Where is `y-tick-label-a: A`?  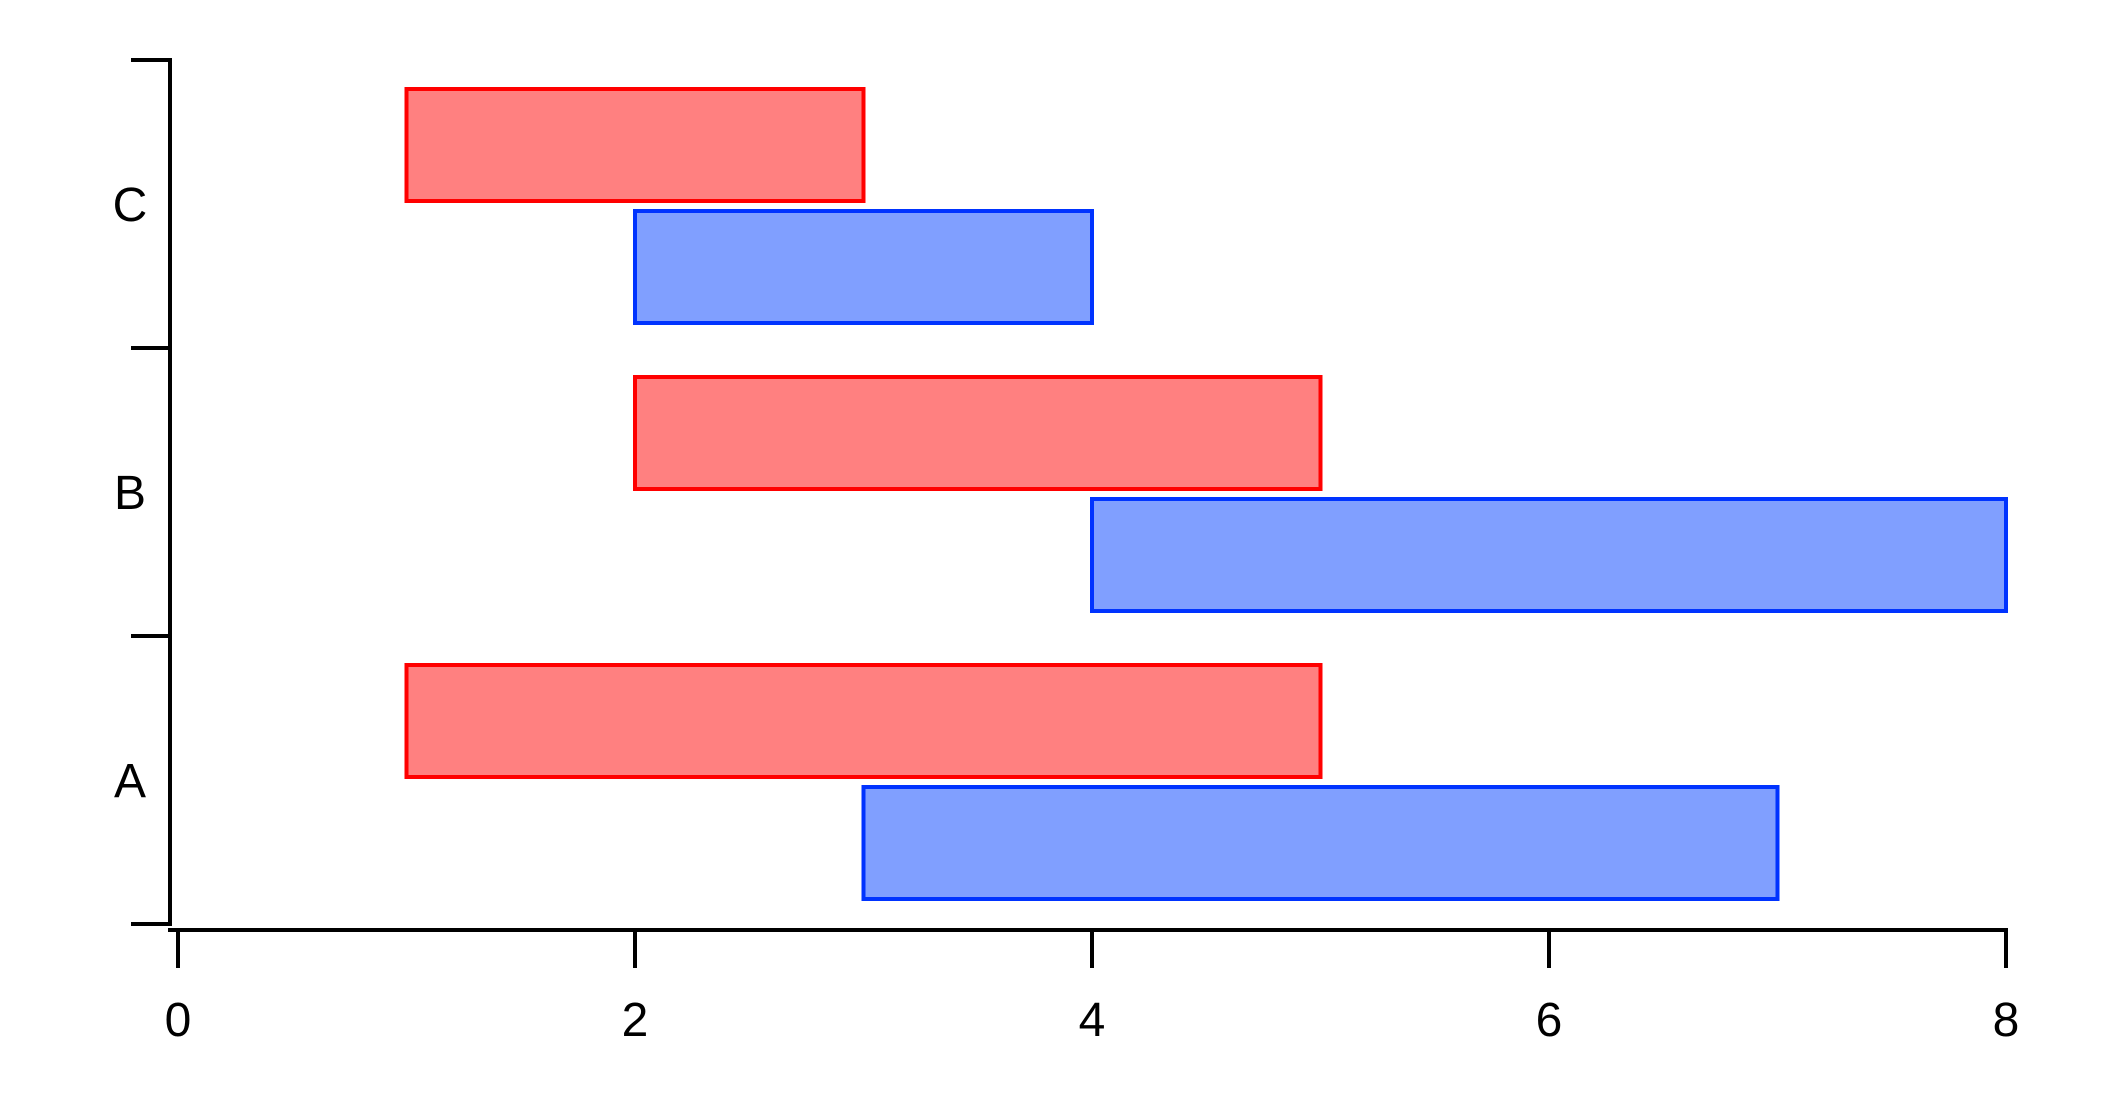 y-tick-label-a: A is located at coordinates (130, 781).